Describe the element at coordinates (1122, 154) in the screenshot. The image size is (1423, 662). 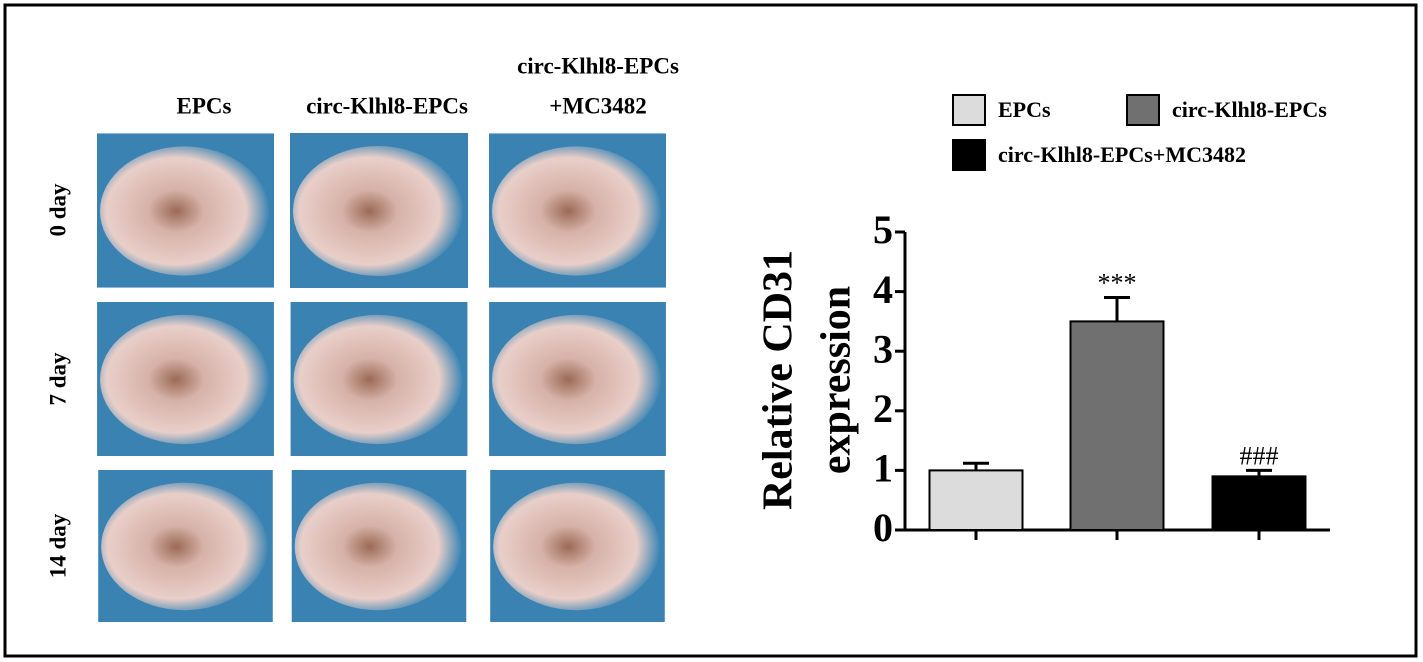
I see `legend-label: circ-Klhl8-EPCs+MC3482` at that location.